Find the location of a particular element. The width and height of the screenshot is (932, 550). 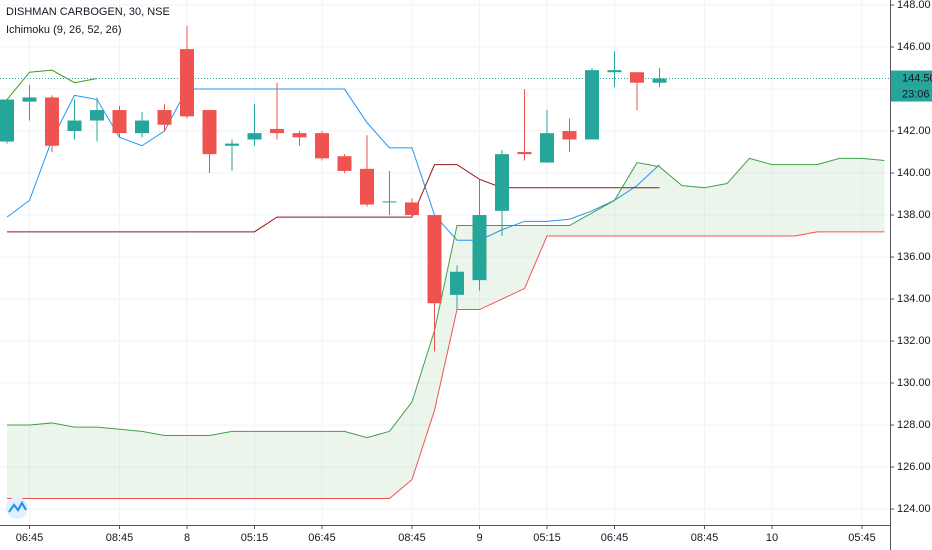

countdown-box is located at coordinates (911, 94).